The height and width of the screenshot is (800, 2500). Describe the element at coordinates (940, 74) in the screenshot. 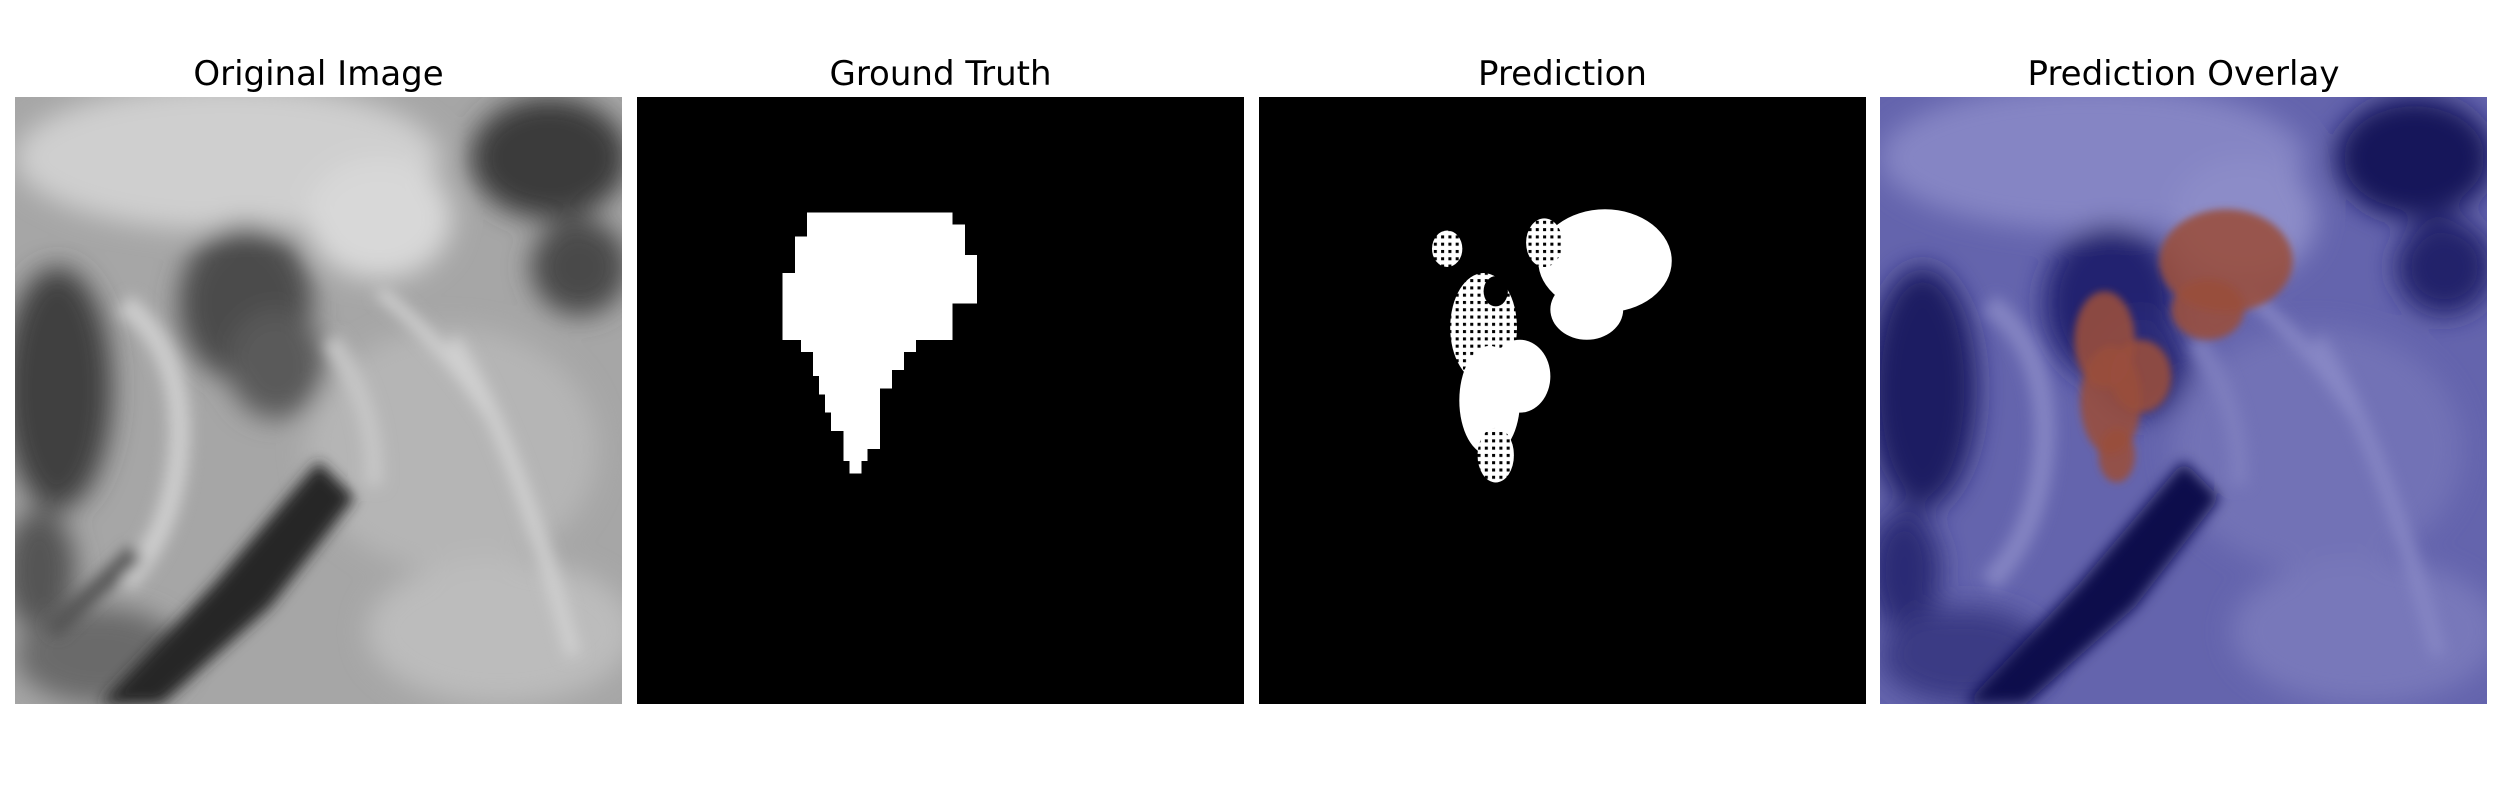

I see `panel-title: Ground Truth` at that location.